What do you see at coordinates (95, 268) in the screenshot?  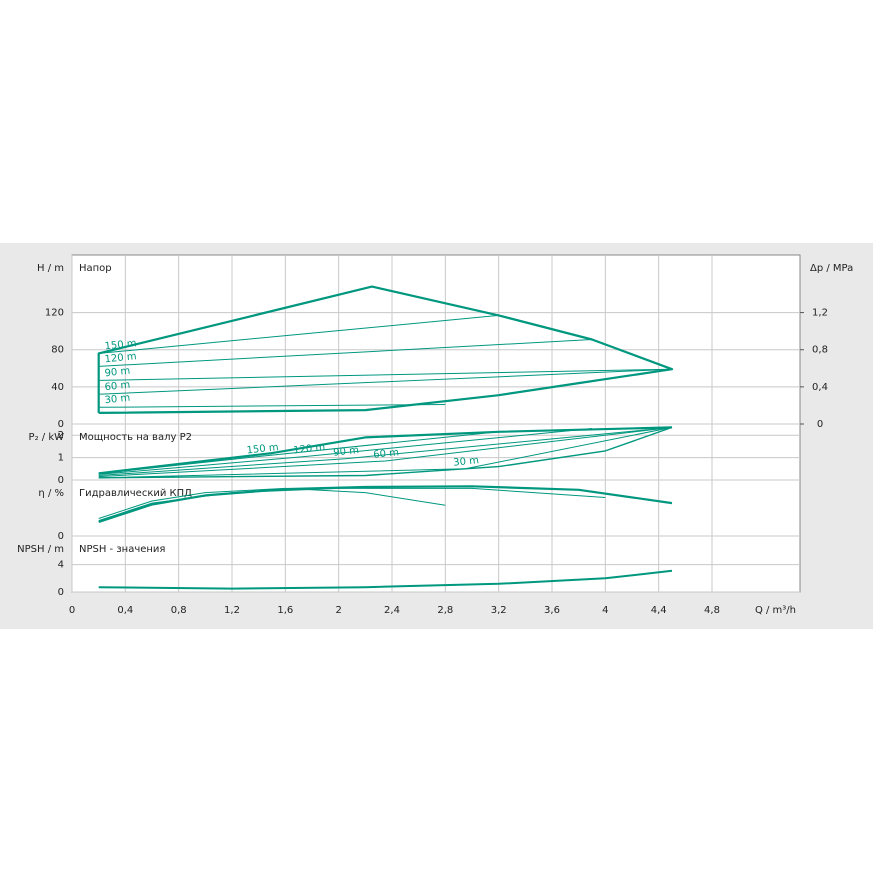 I see `panel-title: Напор` at bounding box center [95, 268].